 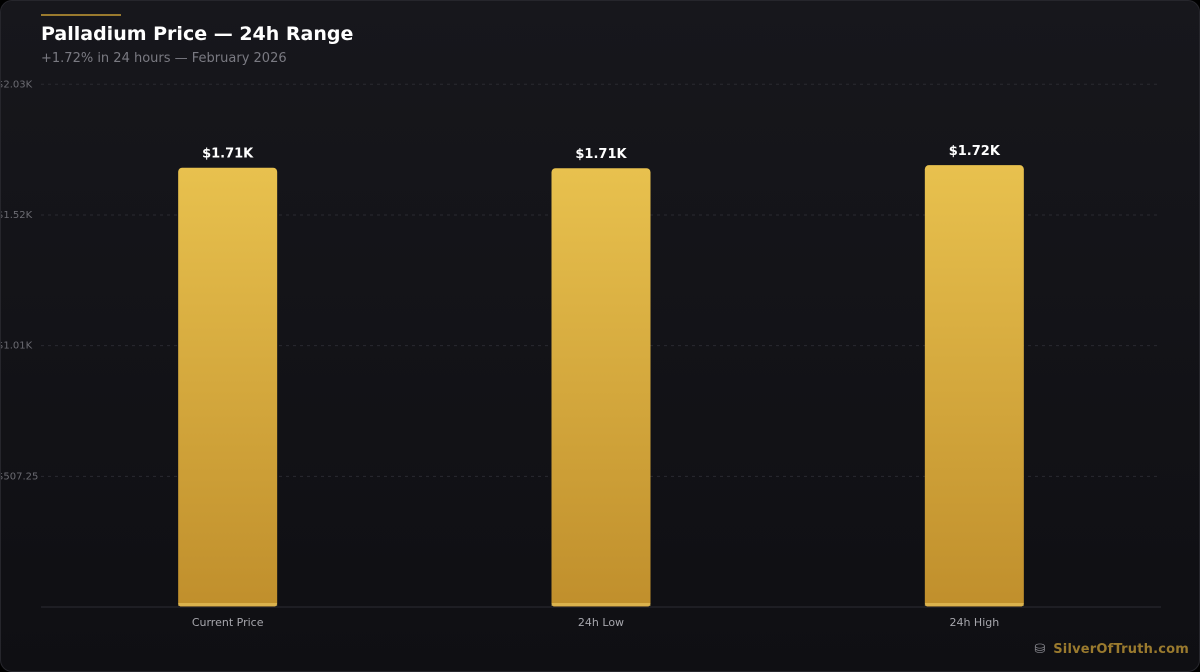 What do you see at coordinates (81, 15) in the screenshot?
I see `accent-rule` at bounding box center [81, 15].